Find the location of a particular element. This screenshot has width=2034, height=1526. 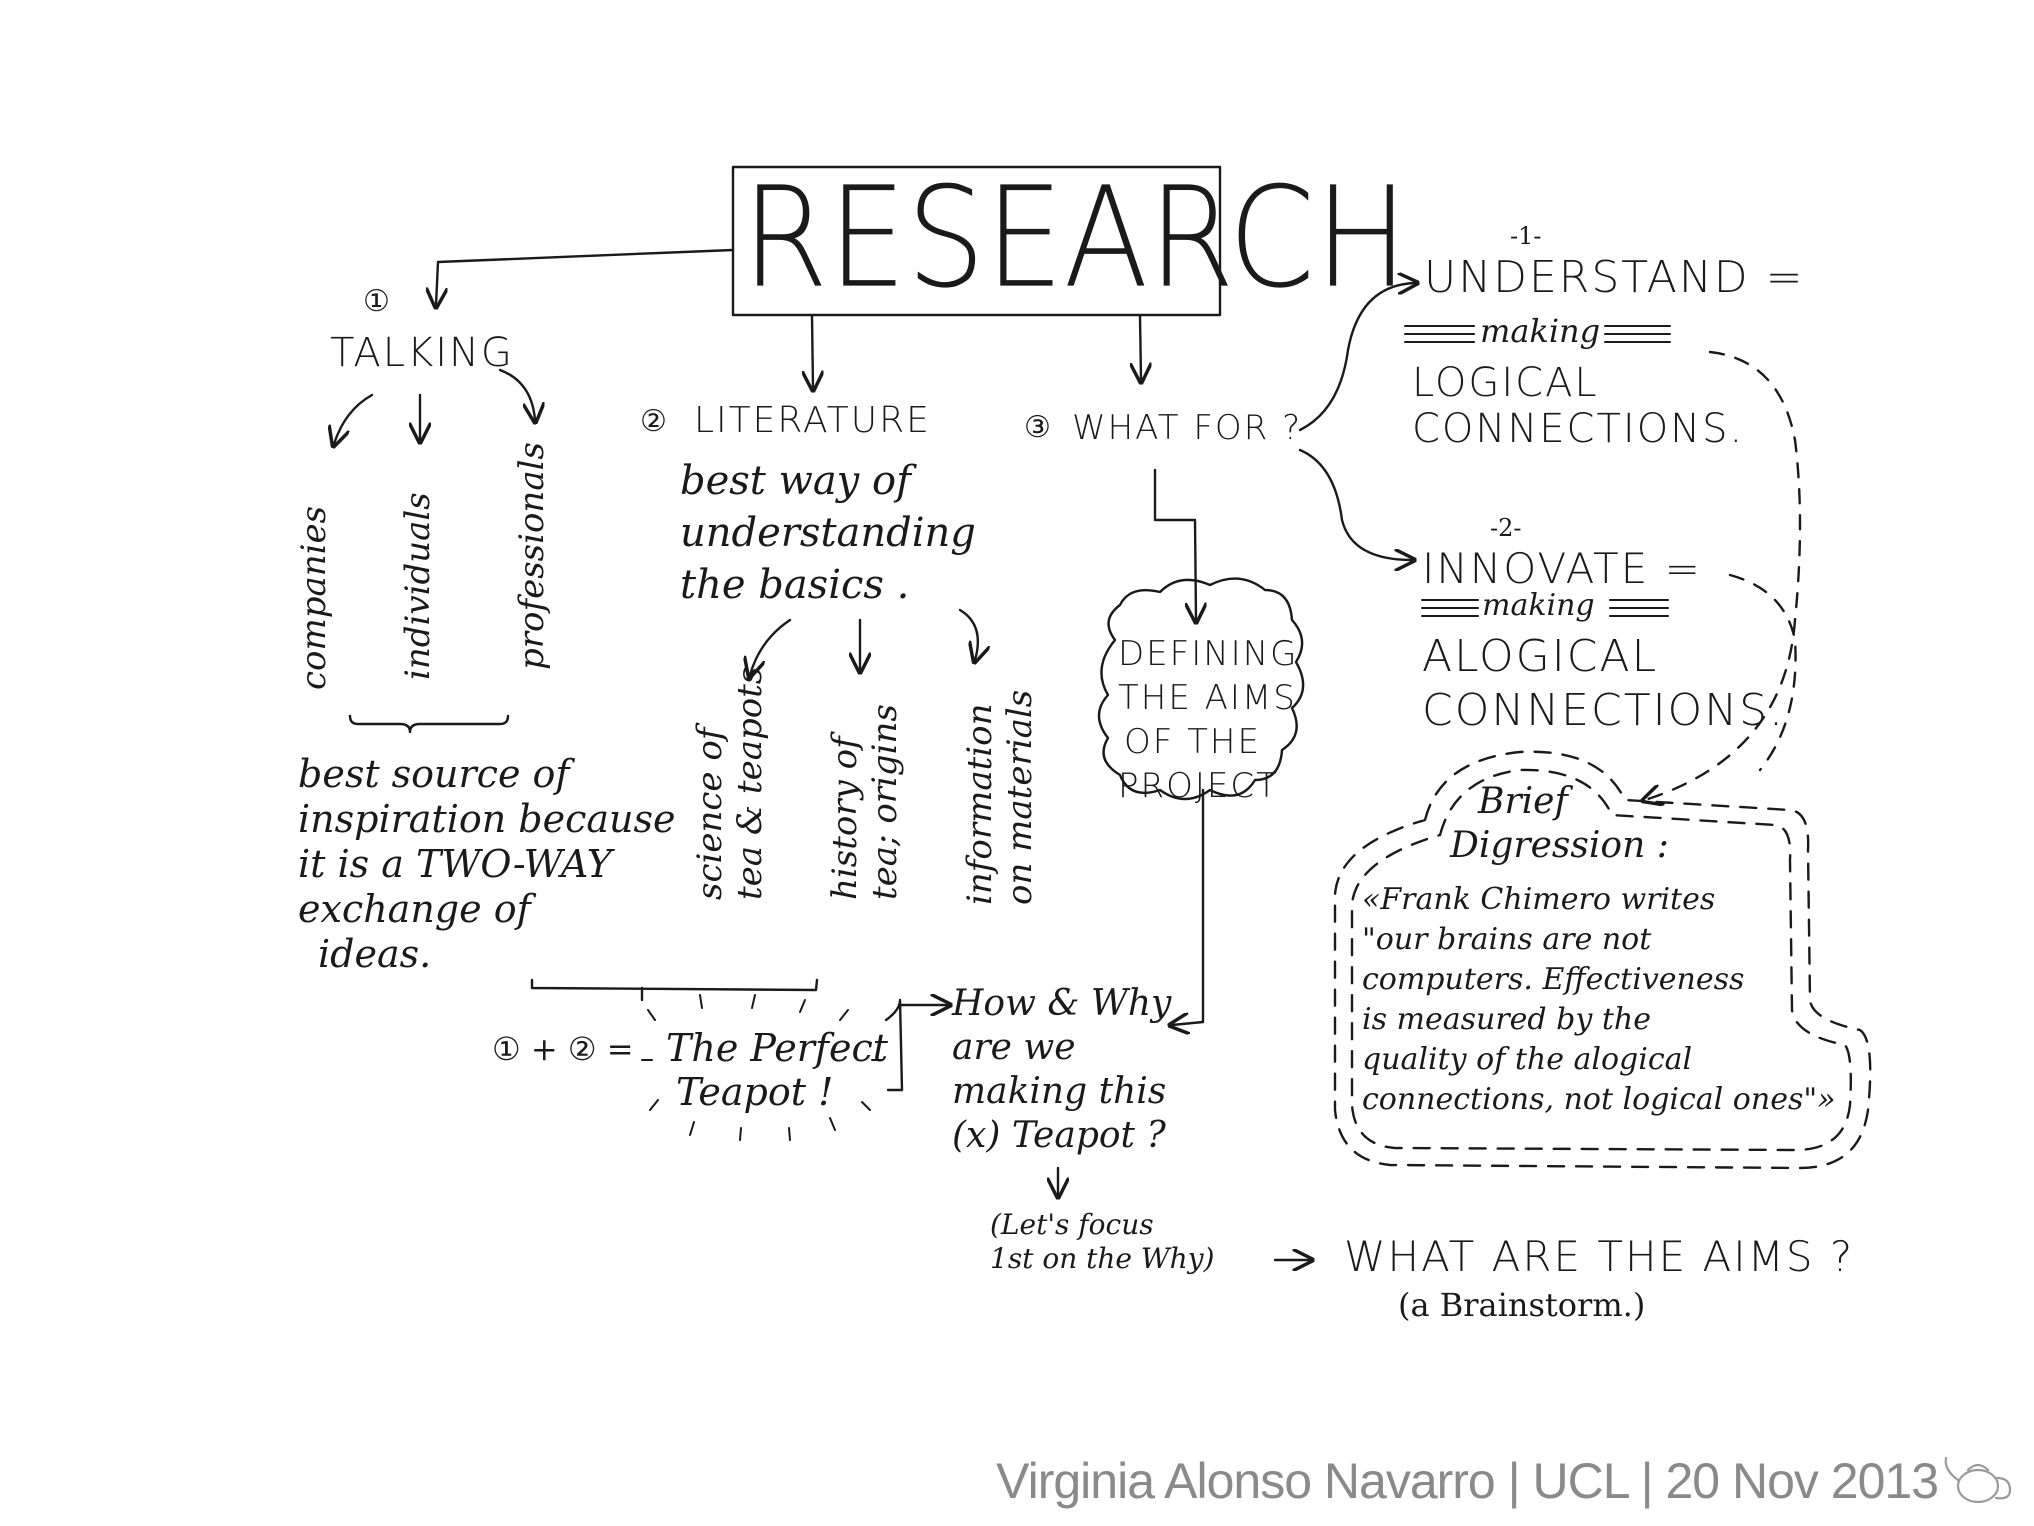

branch-science: science of tea & teapots is located at coordinates (730, 783).